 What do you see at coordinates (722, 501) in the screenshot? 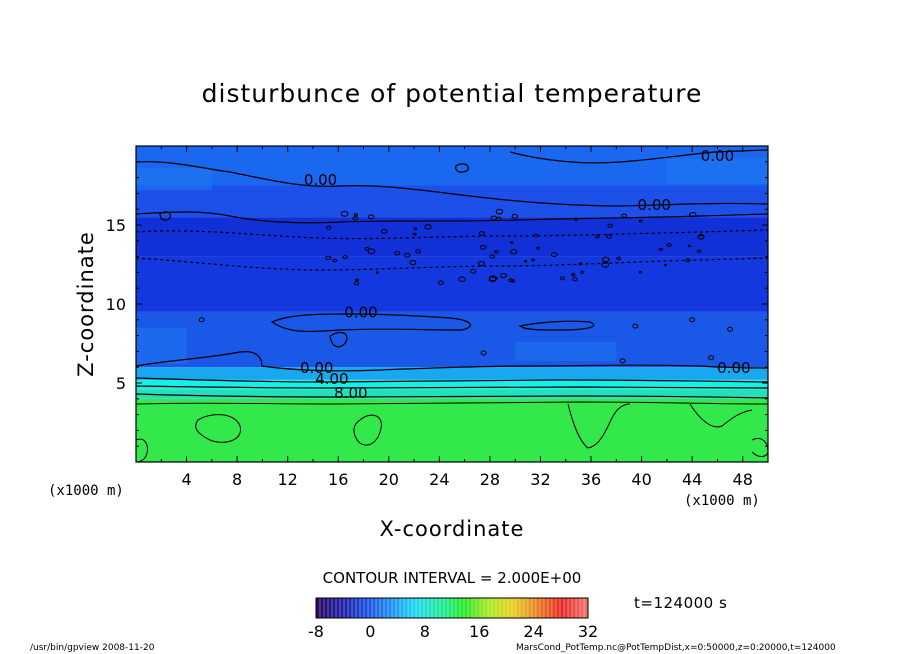
I see `x-unit-right: (x1000 m)` at bounding box center [722, 501].